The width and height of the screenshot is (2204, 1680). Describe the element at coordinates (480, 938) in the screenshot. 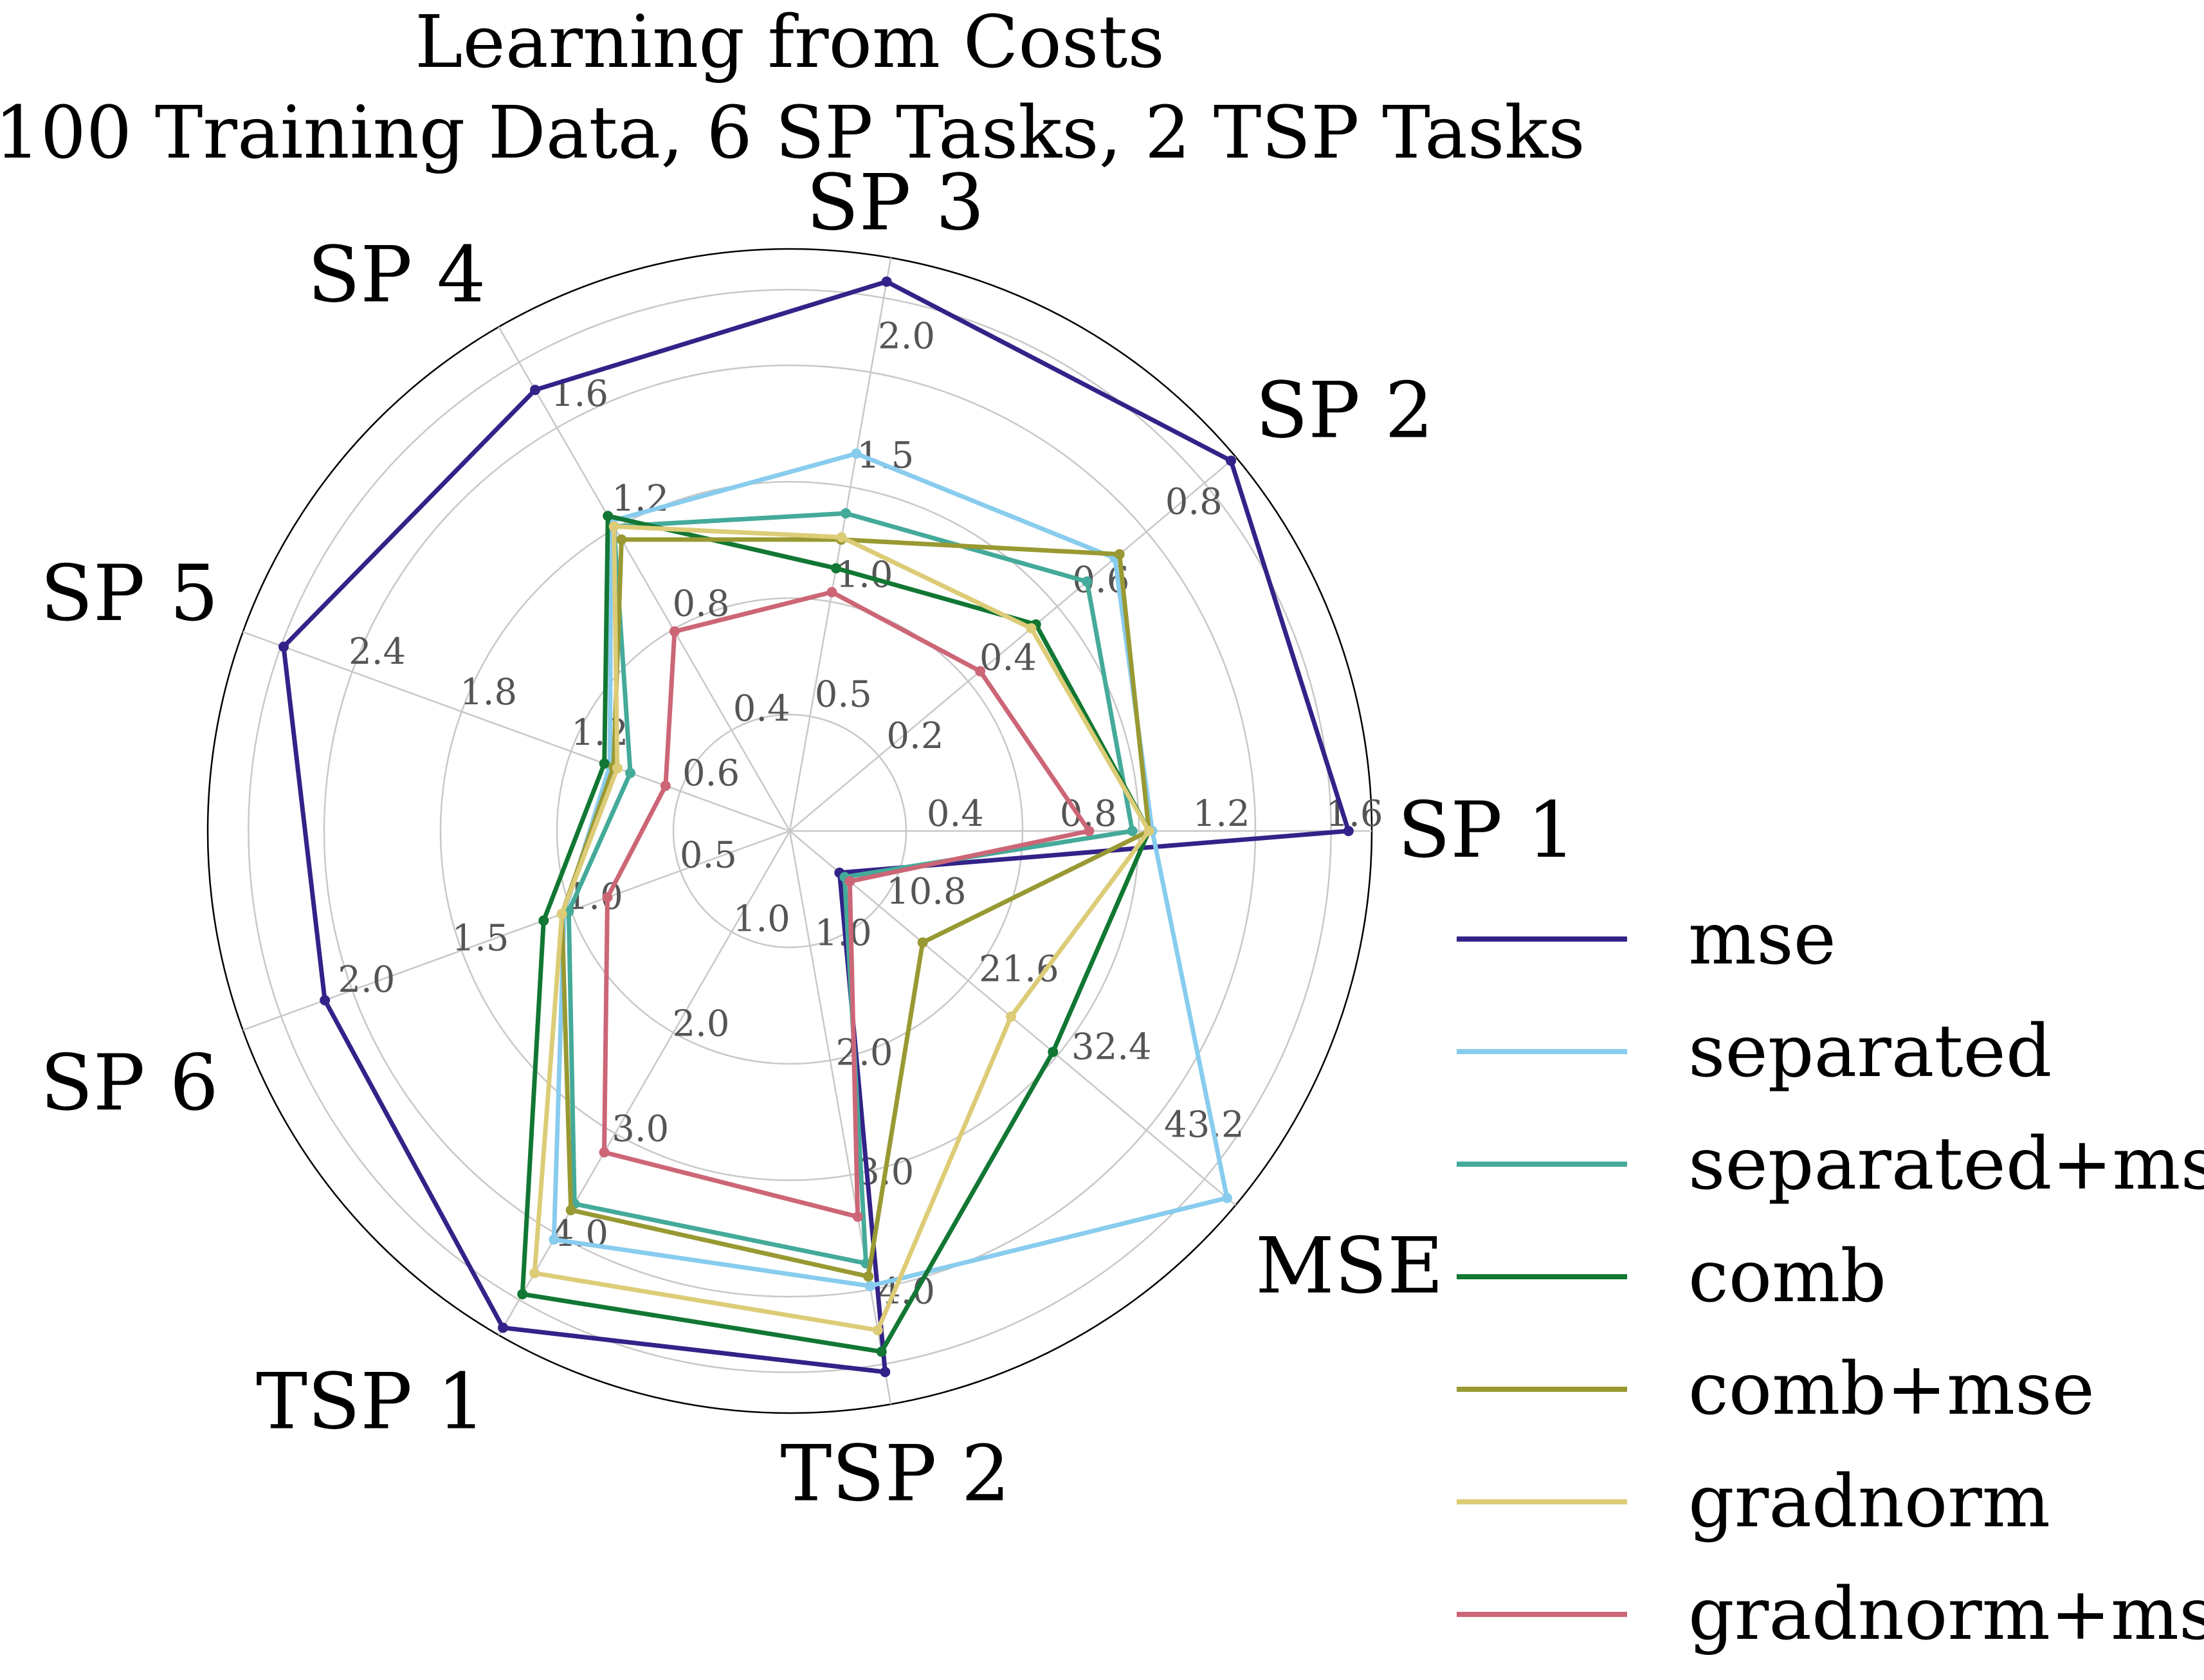

I see `tick-label: 1.5` at that location.